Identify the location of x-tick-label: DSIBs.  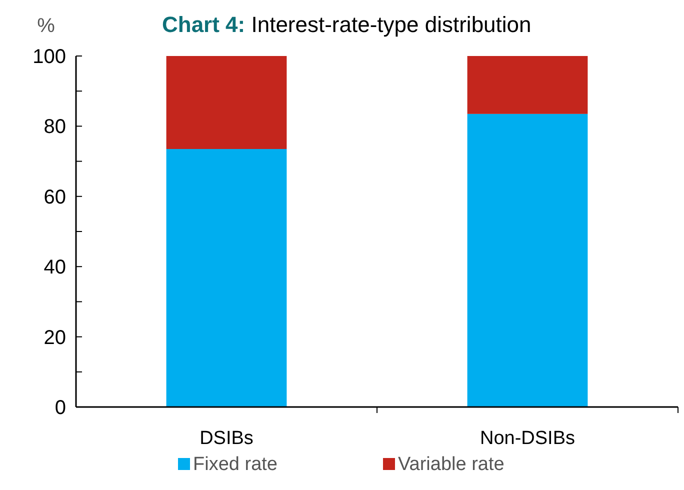
(227, 438).